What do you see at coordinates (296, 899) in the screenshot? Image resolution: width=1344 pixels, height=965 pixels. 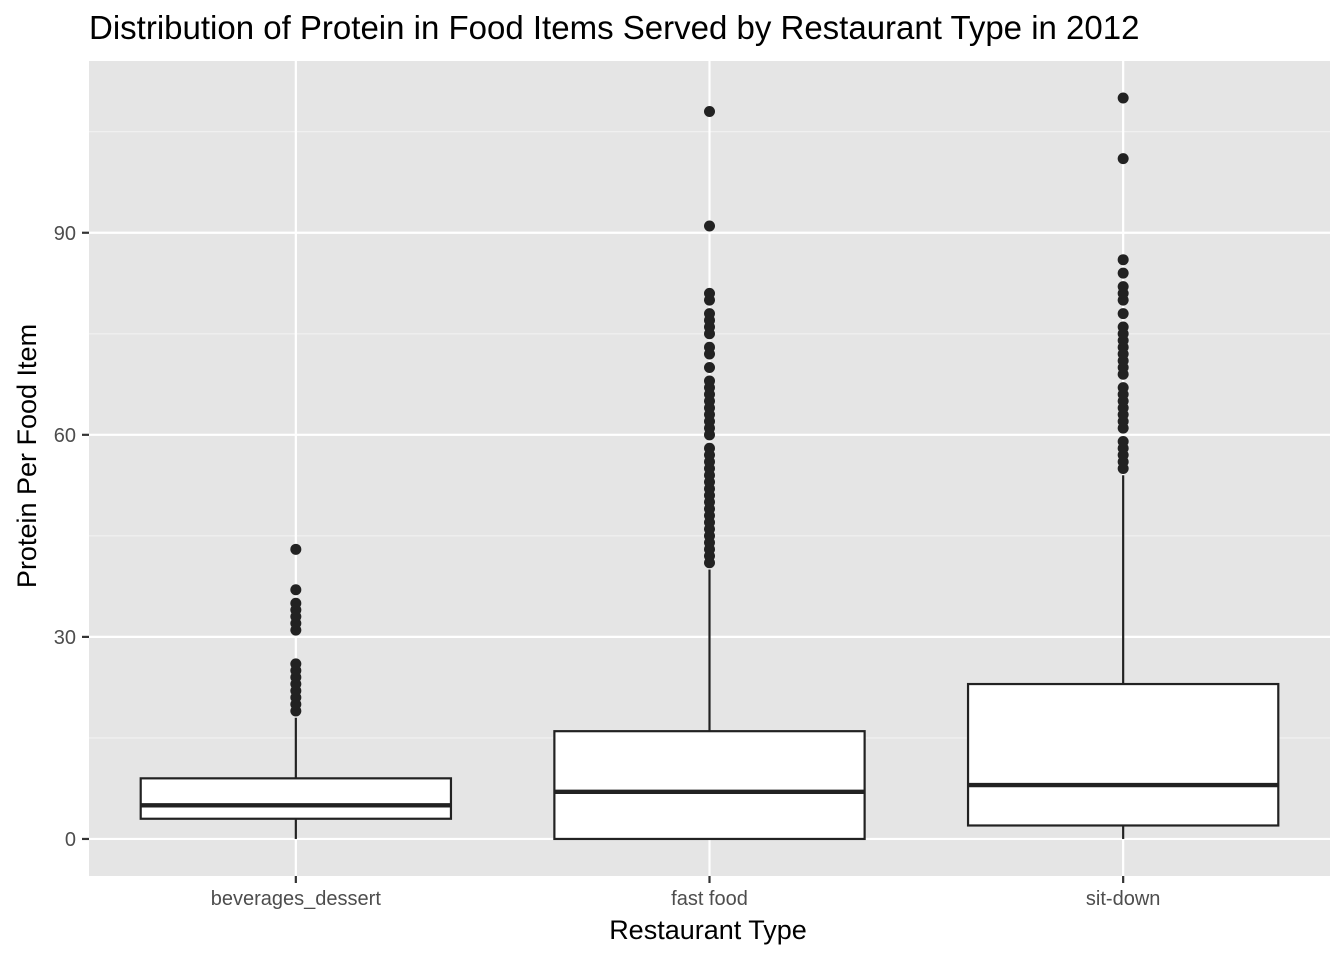 I see `x-tick-label: beverages_dessert` at bounding box center [296, 899].